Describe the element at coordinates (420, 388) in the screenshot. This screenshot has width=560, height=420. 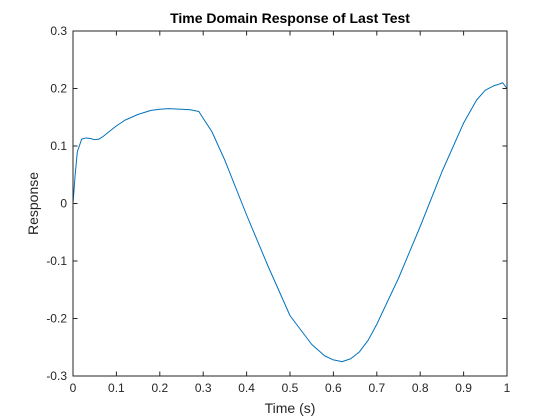
I see `x-tick-label: 0.8` at that location.